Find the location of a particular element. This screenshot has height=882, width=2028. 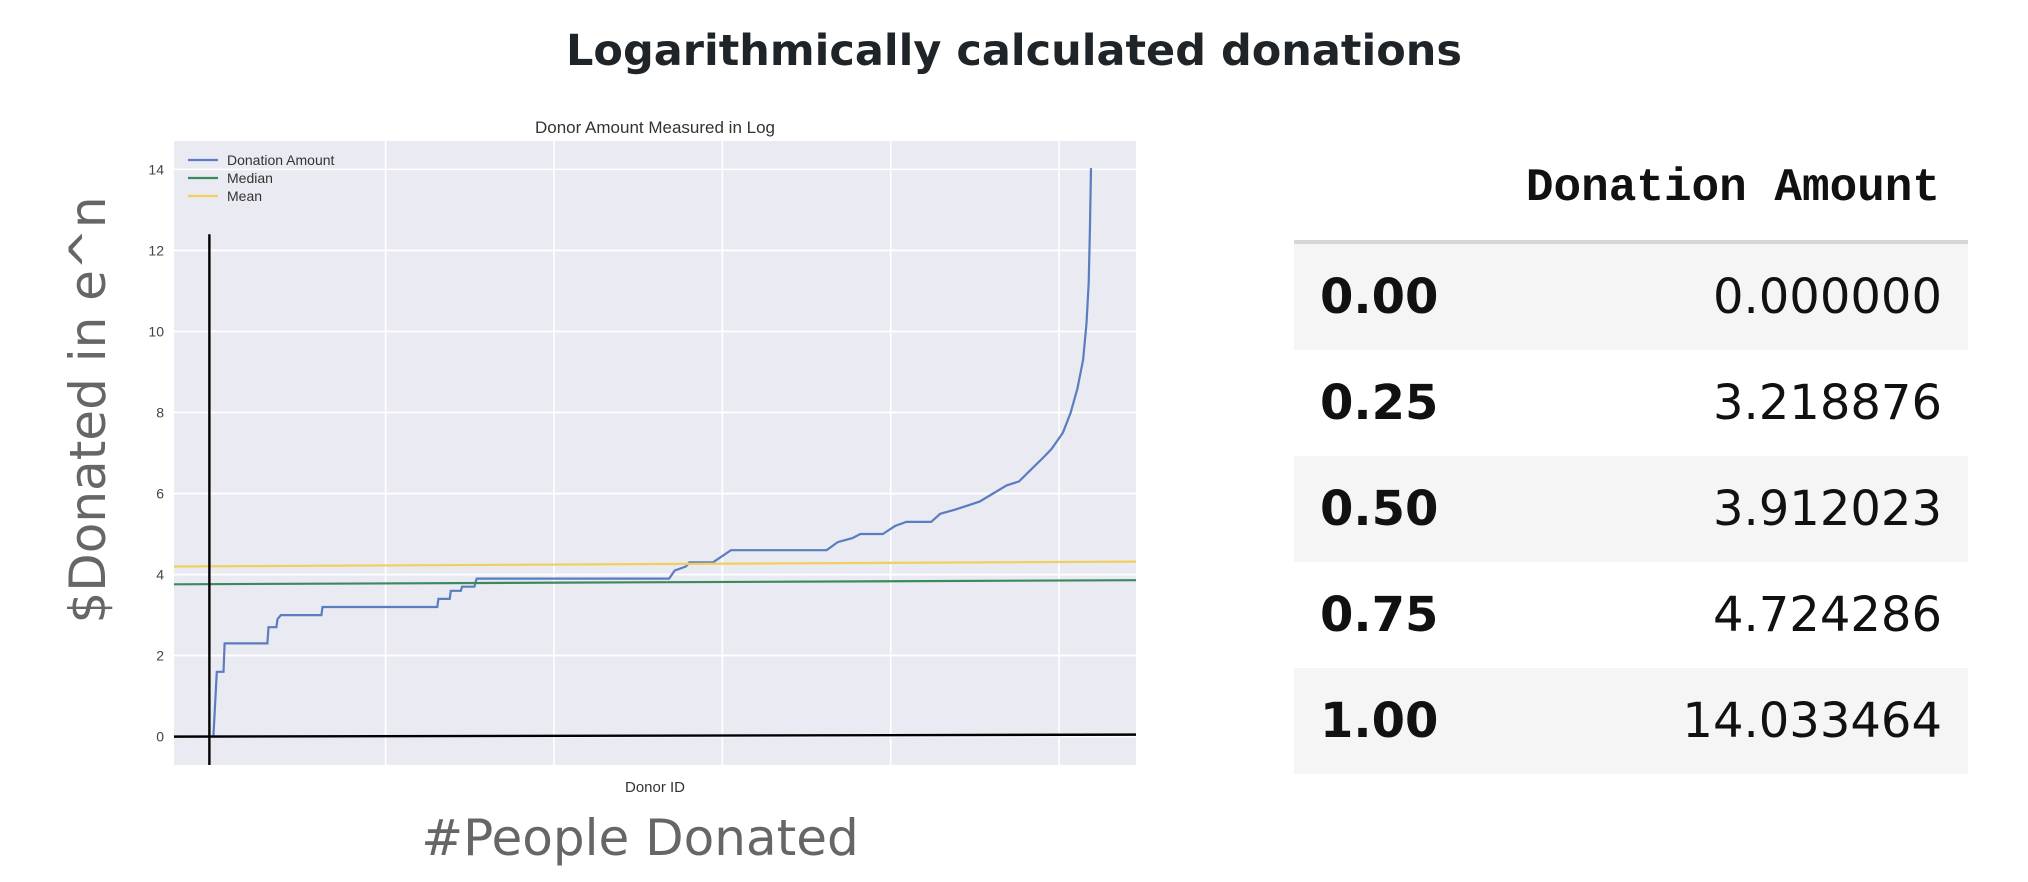

legend-label: Median is located at coordinates (250, 178).